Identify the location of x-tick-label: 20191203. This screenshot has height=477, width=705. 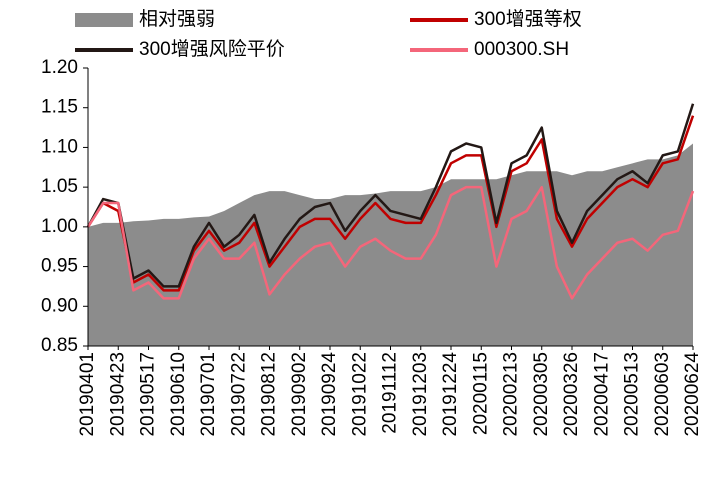
(420, 394).